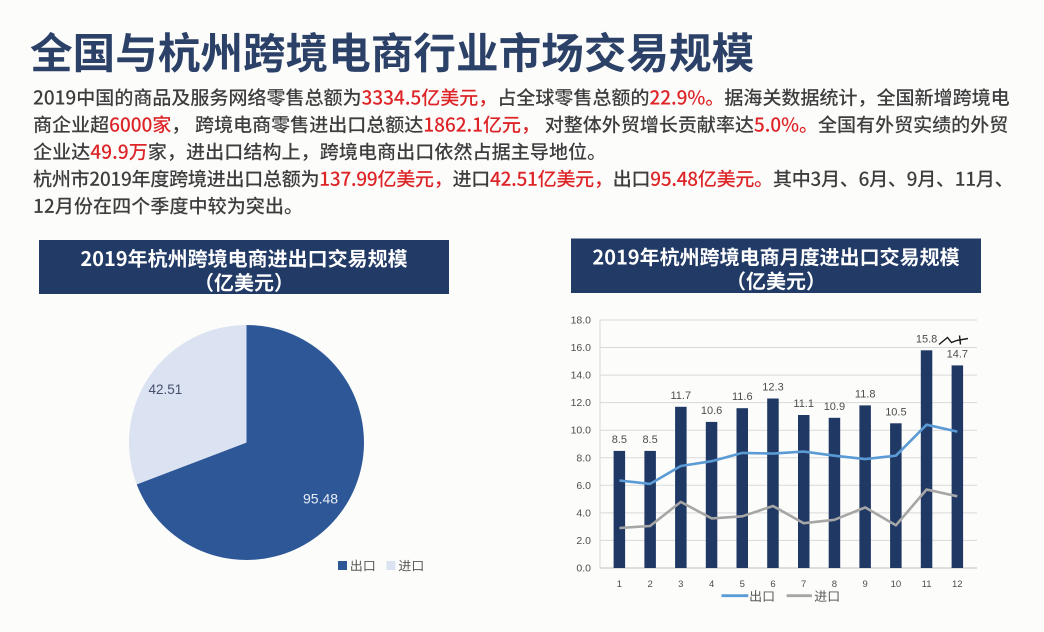 Image resolution: width=1044 pixels, height=632 pixels. What do you see at coordinates (581, 403) in the screenshot?
I see `svg-text: 12.0` at bounding box center [581, 403].